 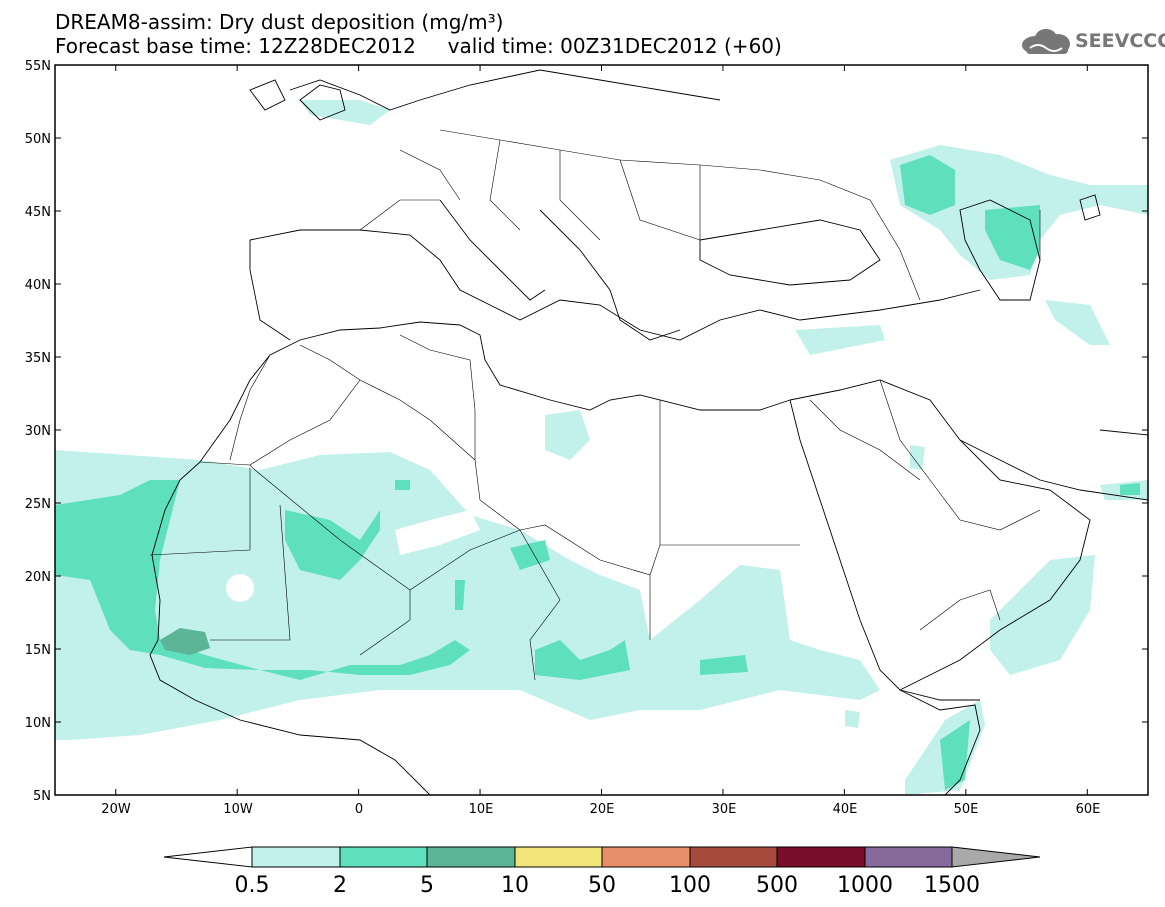 What do you see at coordinates (116, 809) in the screenshot?
I see `lon-label: 20W` at bounding box center [116, 809].